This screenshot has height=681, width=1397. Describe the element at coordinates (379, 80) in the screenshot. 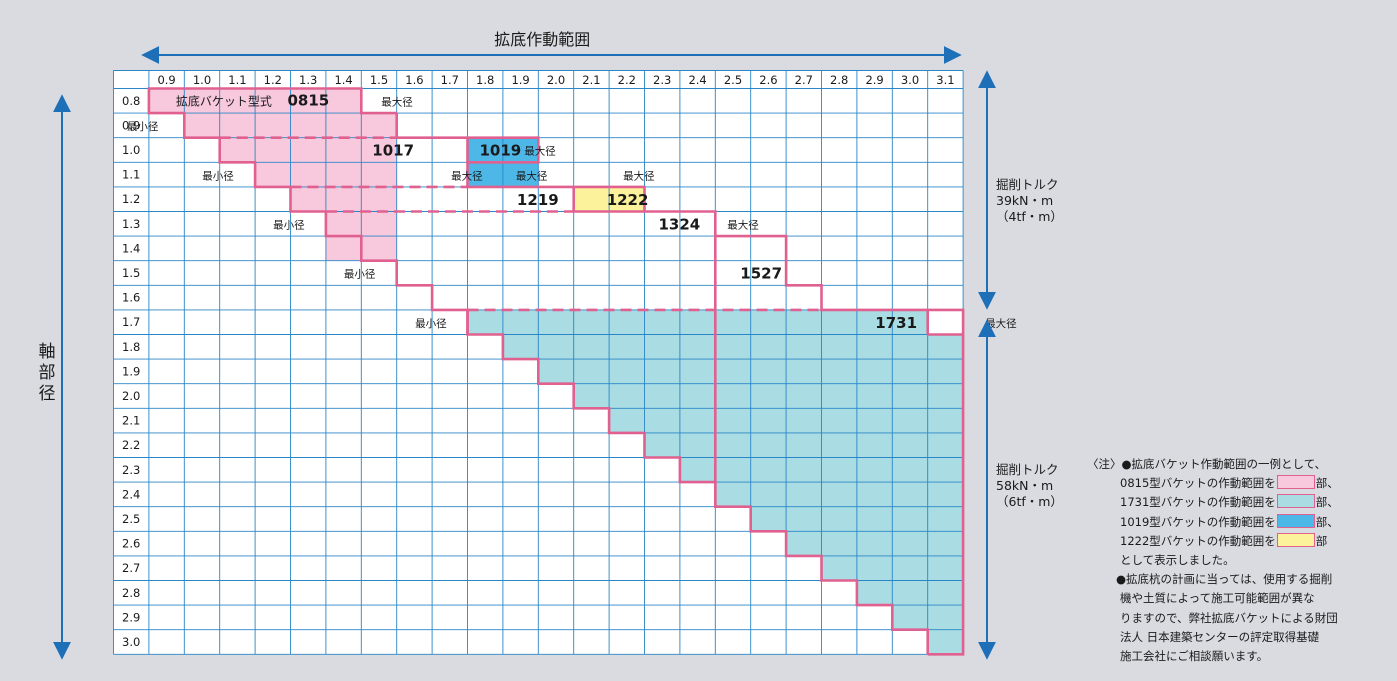

I see `column-header: 1.5` at that location.